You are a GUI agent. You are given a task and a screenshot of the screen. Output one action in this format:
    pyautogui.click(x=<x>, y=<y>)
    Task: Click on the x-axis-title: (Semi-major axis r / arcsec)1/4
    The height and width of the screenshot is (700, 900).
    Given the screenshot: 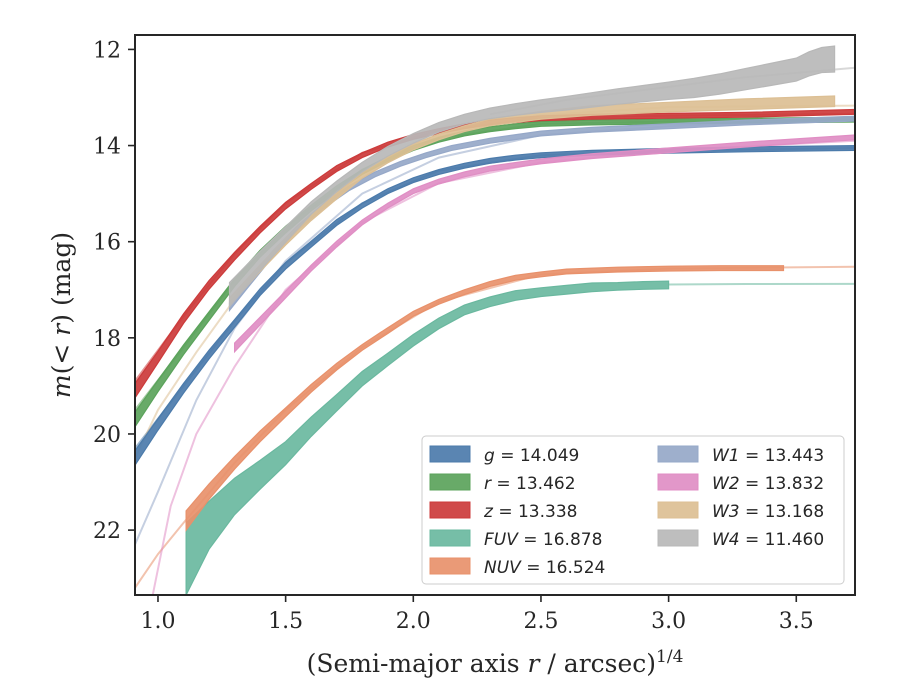 What is the action you would take?
    pyautogui.click(x=495, y=662)
    